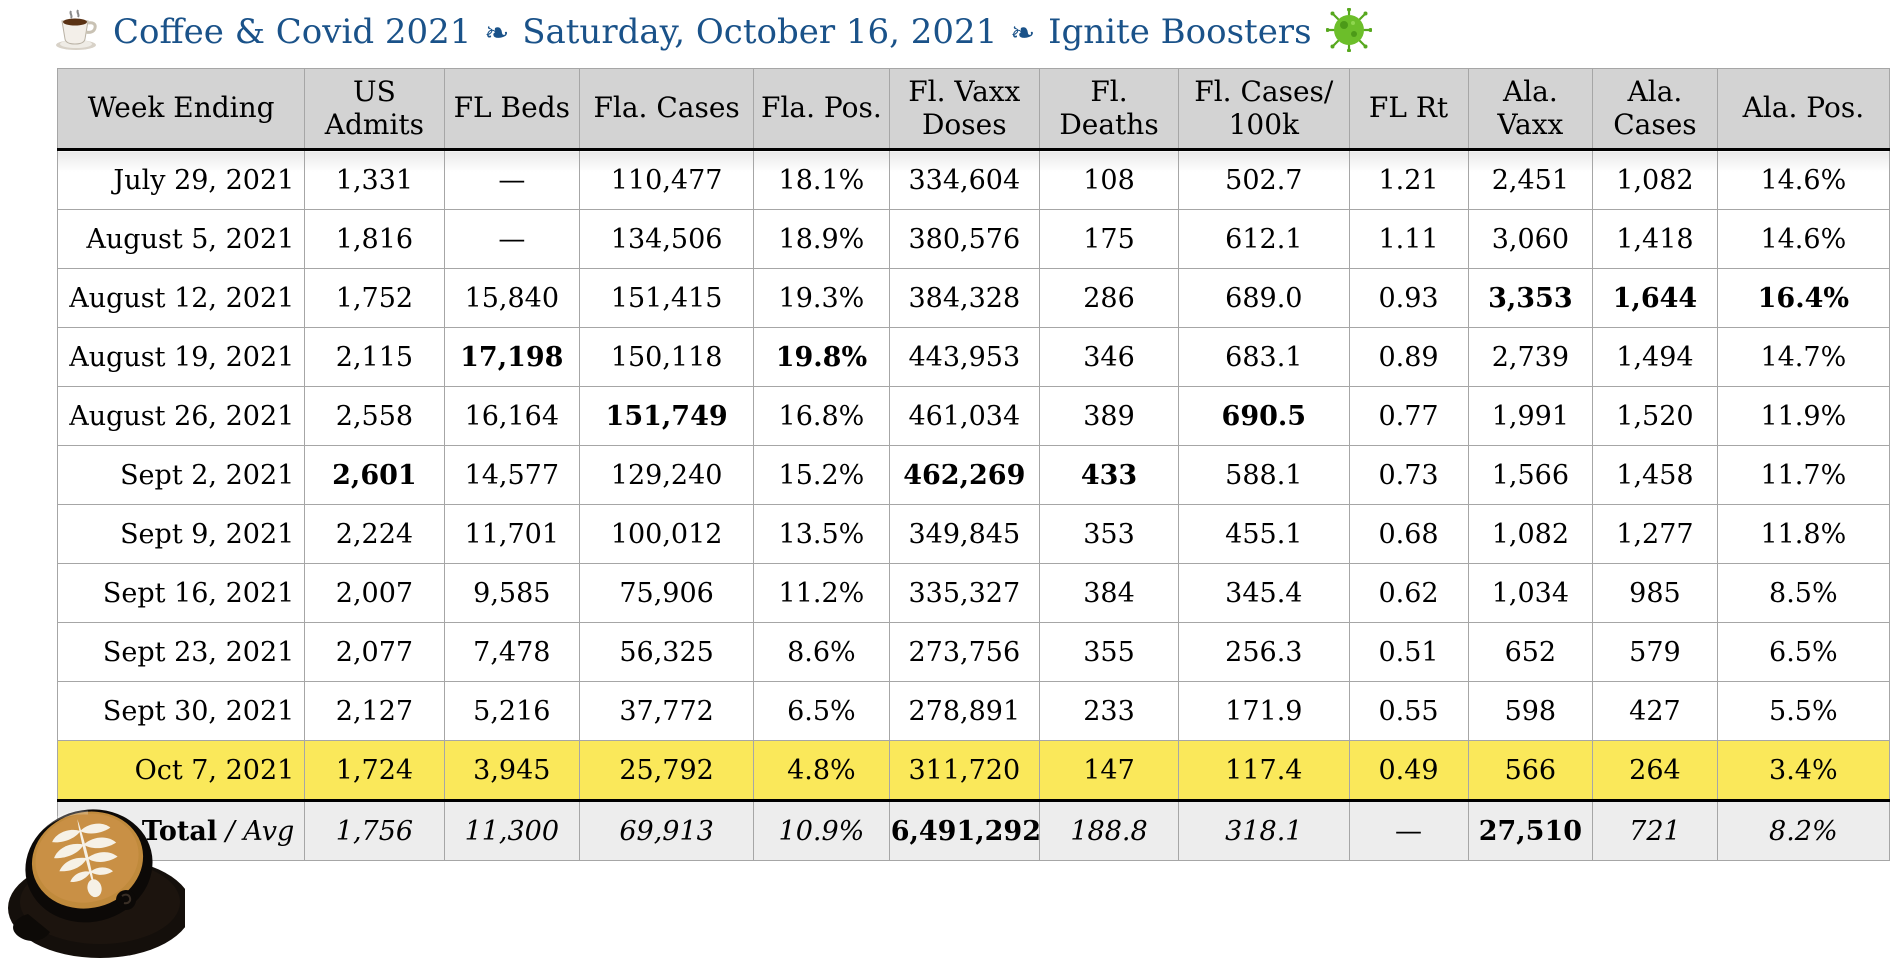 Image resolution: width=1898 pixels, height=960 pixels. What do you see at coordinates (512, 298) in the screenshot?
I see `data-cell: 15,840` at bounding box center [512, 298].